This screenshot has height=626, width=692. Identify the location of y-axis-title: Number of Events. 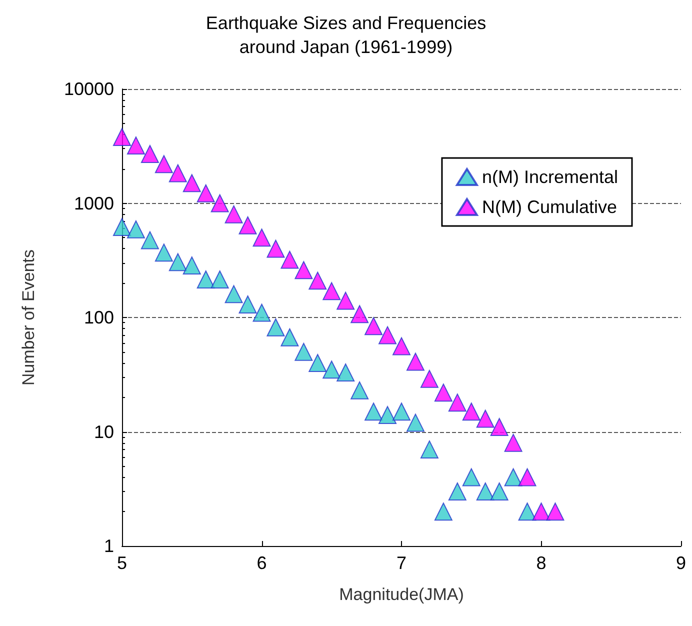
(28, 317).